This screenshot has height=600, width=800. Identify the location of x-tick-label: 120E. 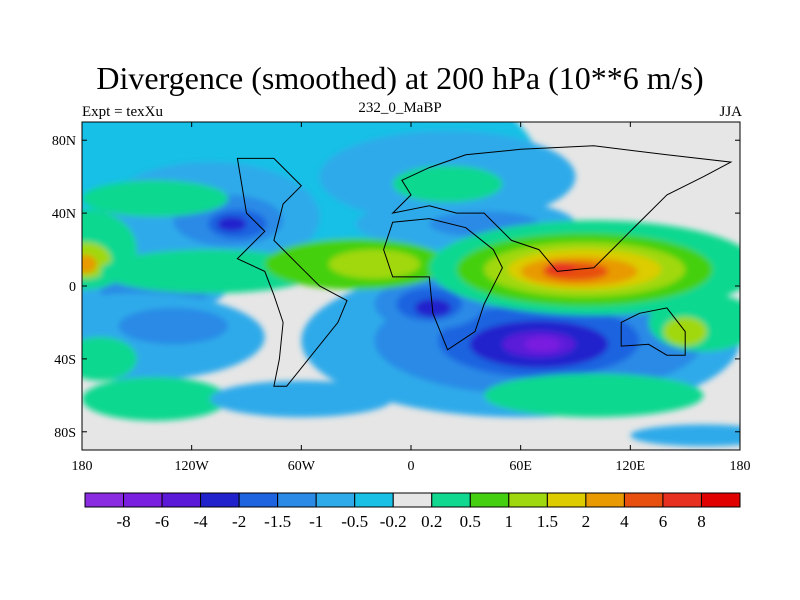
(631, 466).